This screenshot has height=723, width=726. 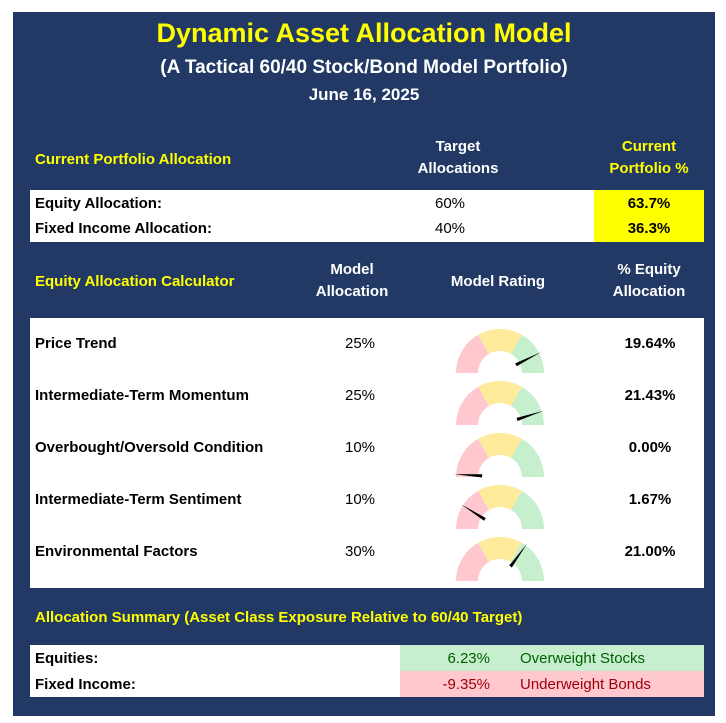 What do you see at coordinates (649, 228) in the screenshot?
I see `current-value: 36.3%` at bounding box center [649, 228].